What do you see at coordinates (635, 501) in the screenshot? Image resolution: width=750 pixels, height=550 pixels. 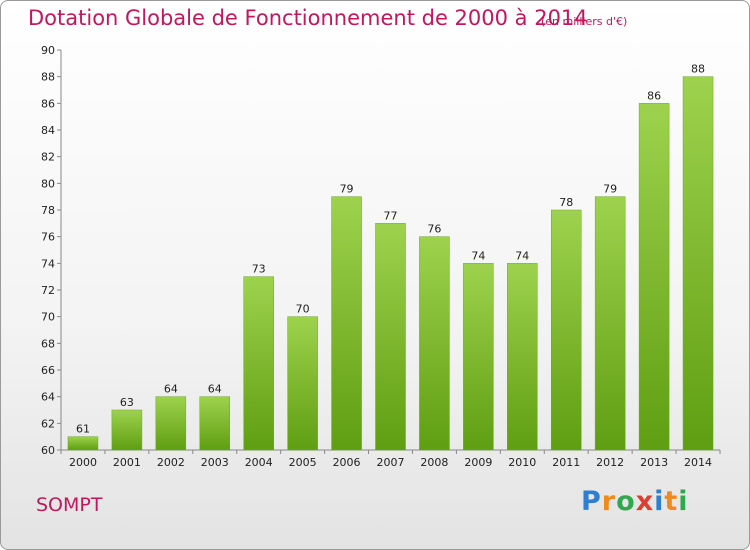 I see `proxiti-logo: Proxiti` at bounding box center [635, 501].